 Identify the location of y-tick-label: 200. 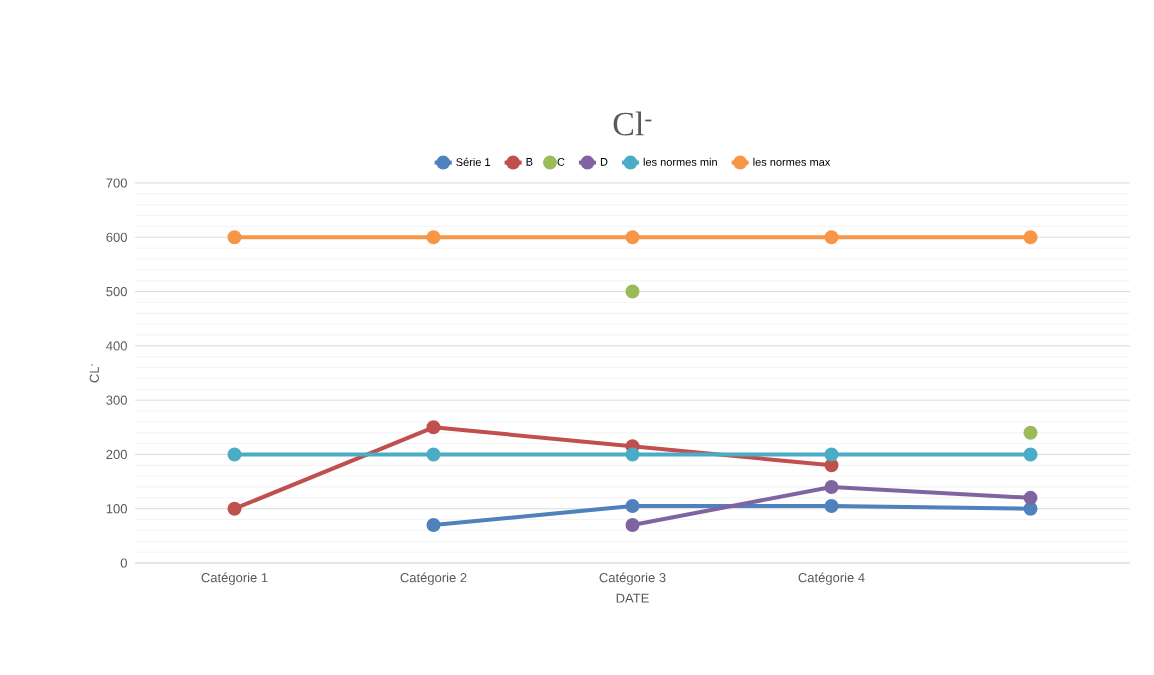
(116, 454).